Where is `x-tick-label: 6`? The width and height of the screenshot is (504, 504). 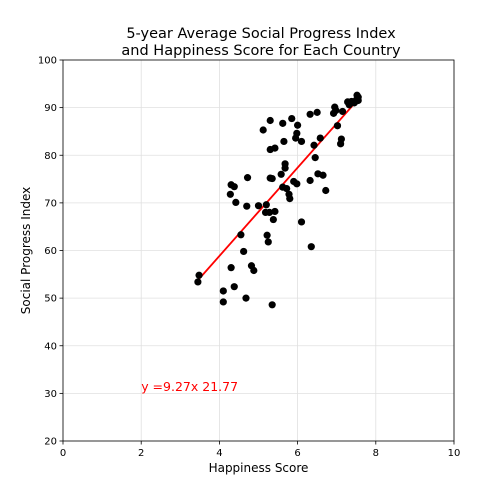 x-tick-label: 6 is located at coordinates (297, 453).